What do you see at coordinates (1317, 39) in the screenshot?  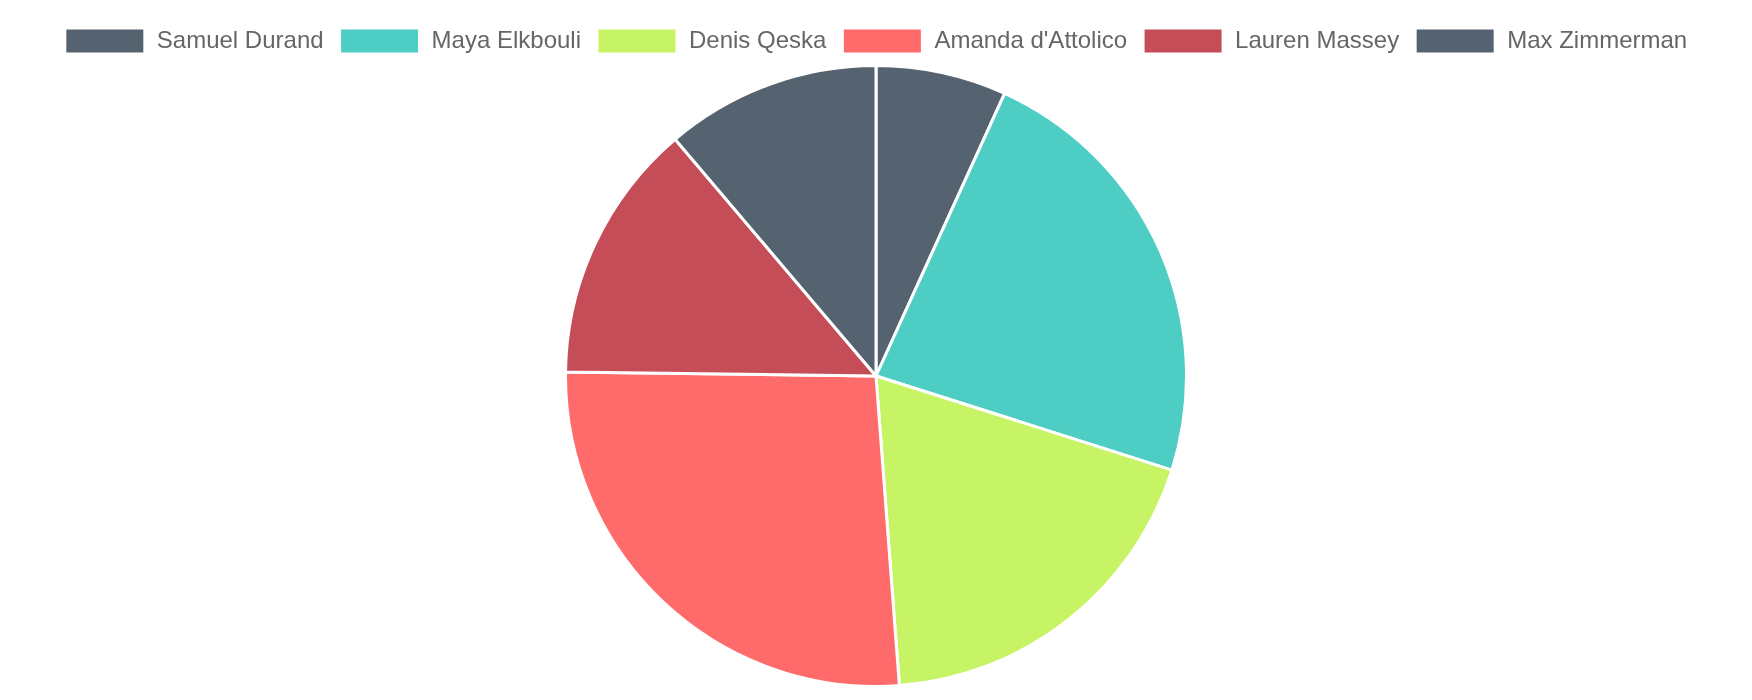 I see `legend-label: Lauren Massey` at bounding box center [1317, 39].